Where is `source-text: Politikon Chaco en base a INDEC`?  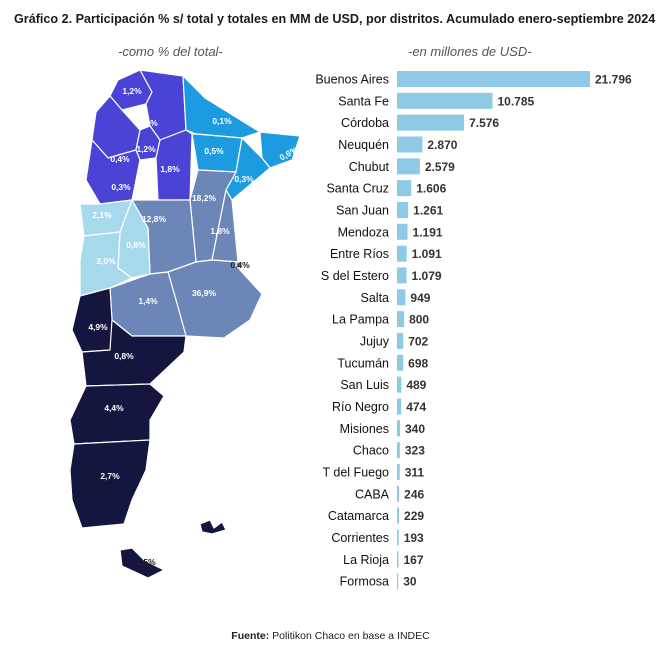
source-text: Politikon Chaco en base a INDEC is located at coordinates (351, 636).